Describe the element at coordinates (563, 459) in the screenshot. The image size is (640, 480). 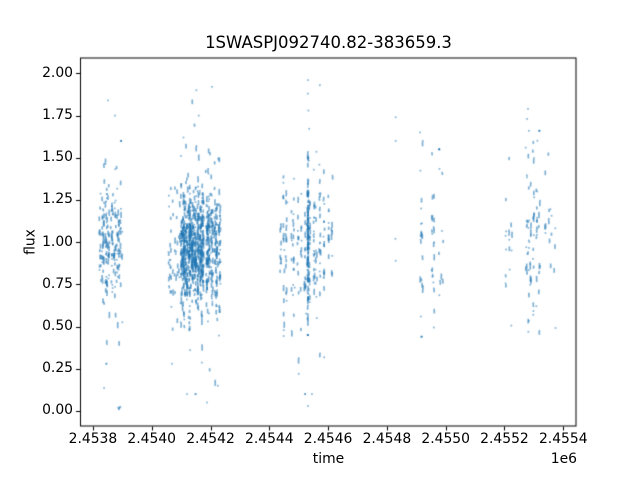
I see `x-axis-offset-text: 1e6` at that location.